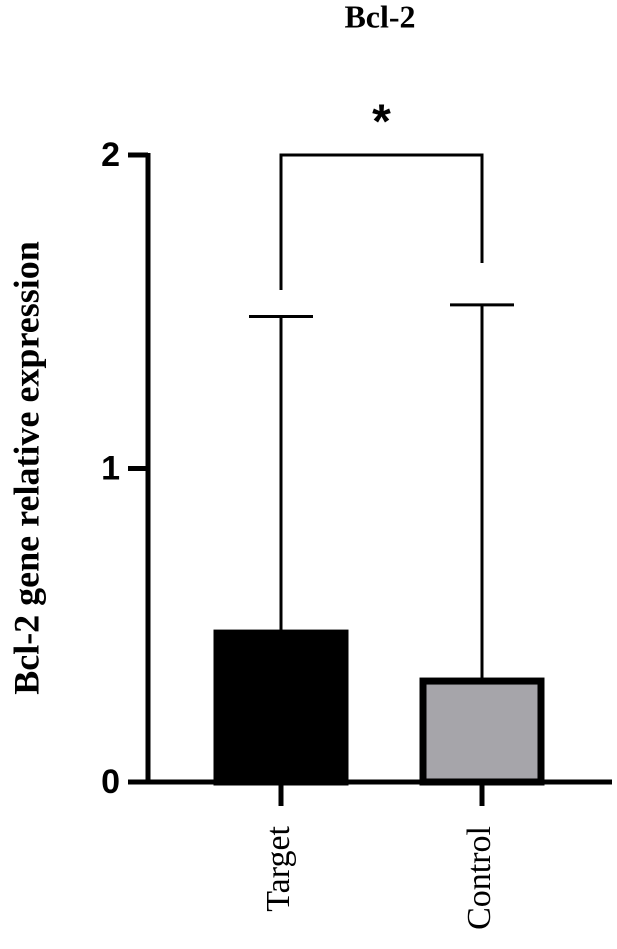 The width and height of the screenshot is (617, 949). Describe the element at coordinates (379, 17) in the screenshot. I see `chart-title: Bcl-2` at that location.